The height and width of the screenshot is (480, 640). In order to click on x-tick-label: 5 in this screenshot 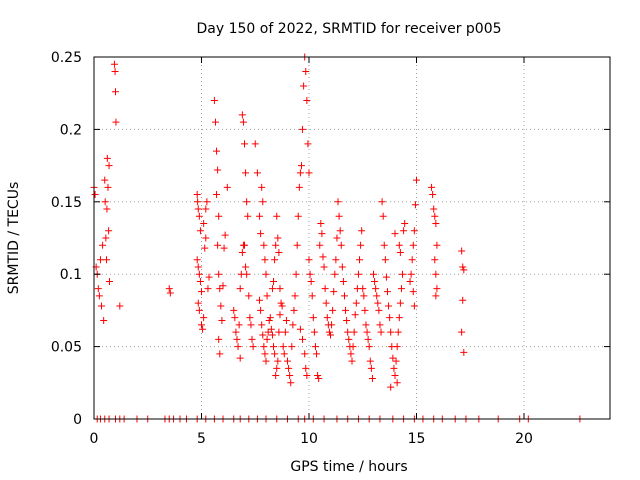, I will do `click(201, 439)`.